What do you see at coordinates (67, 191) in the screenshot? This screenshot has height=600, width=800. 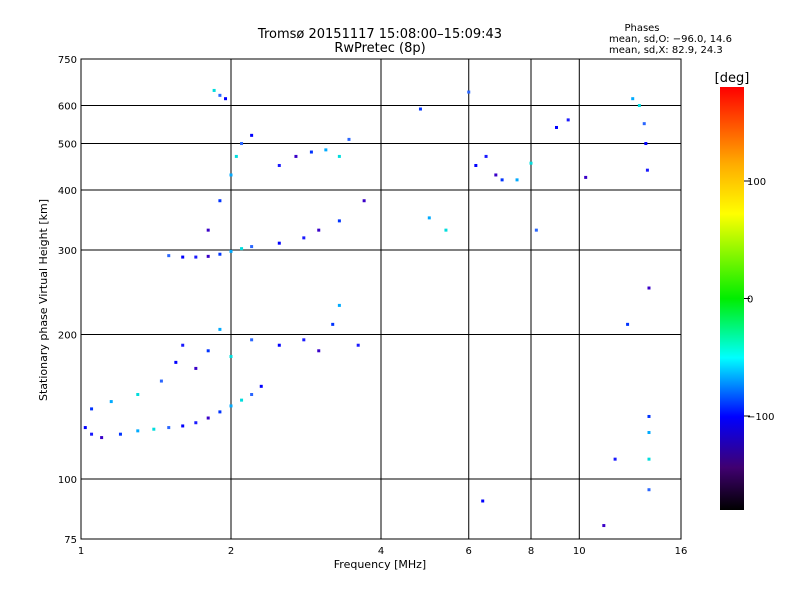 I see `y-tick-label: 400` at bounding box center [67, 191].